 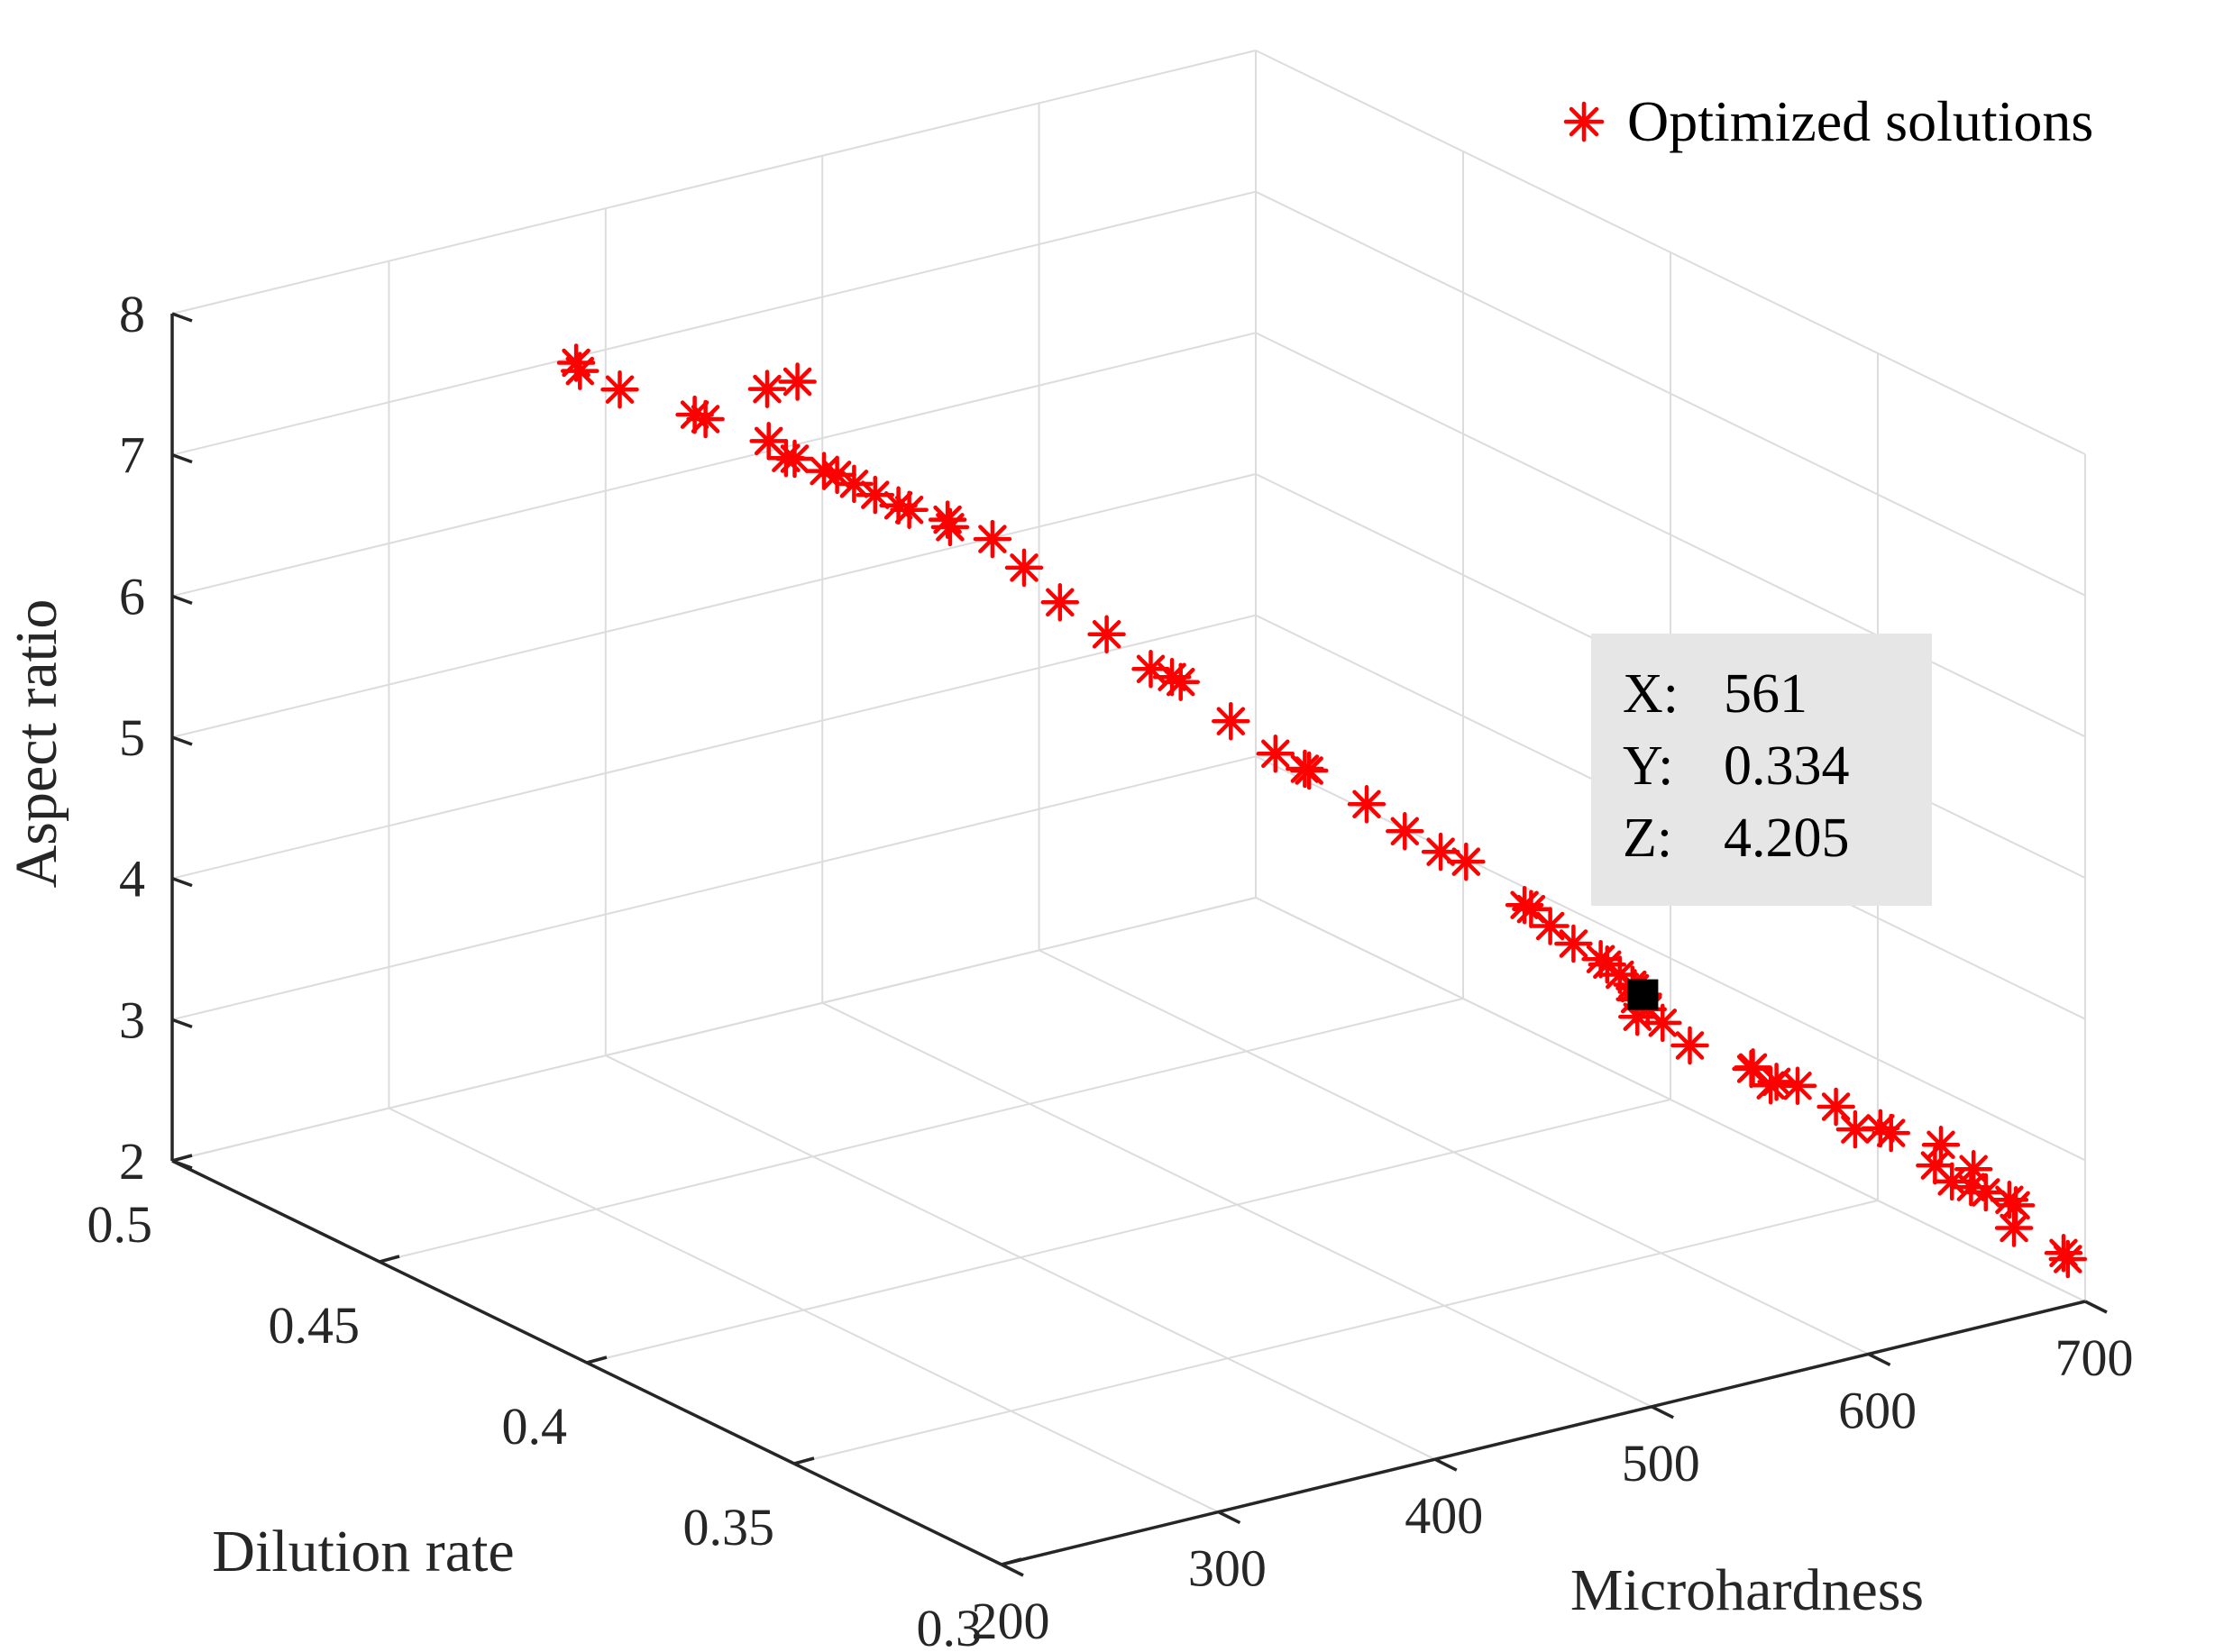 What do you see at coordinates (1747, 1590) in the screenshot?
I see `x-axis-label: Microhardness` at bounding box center [1747, 1590].